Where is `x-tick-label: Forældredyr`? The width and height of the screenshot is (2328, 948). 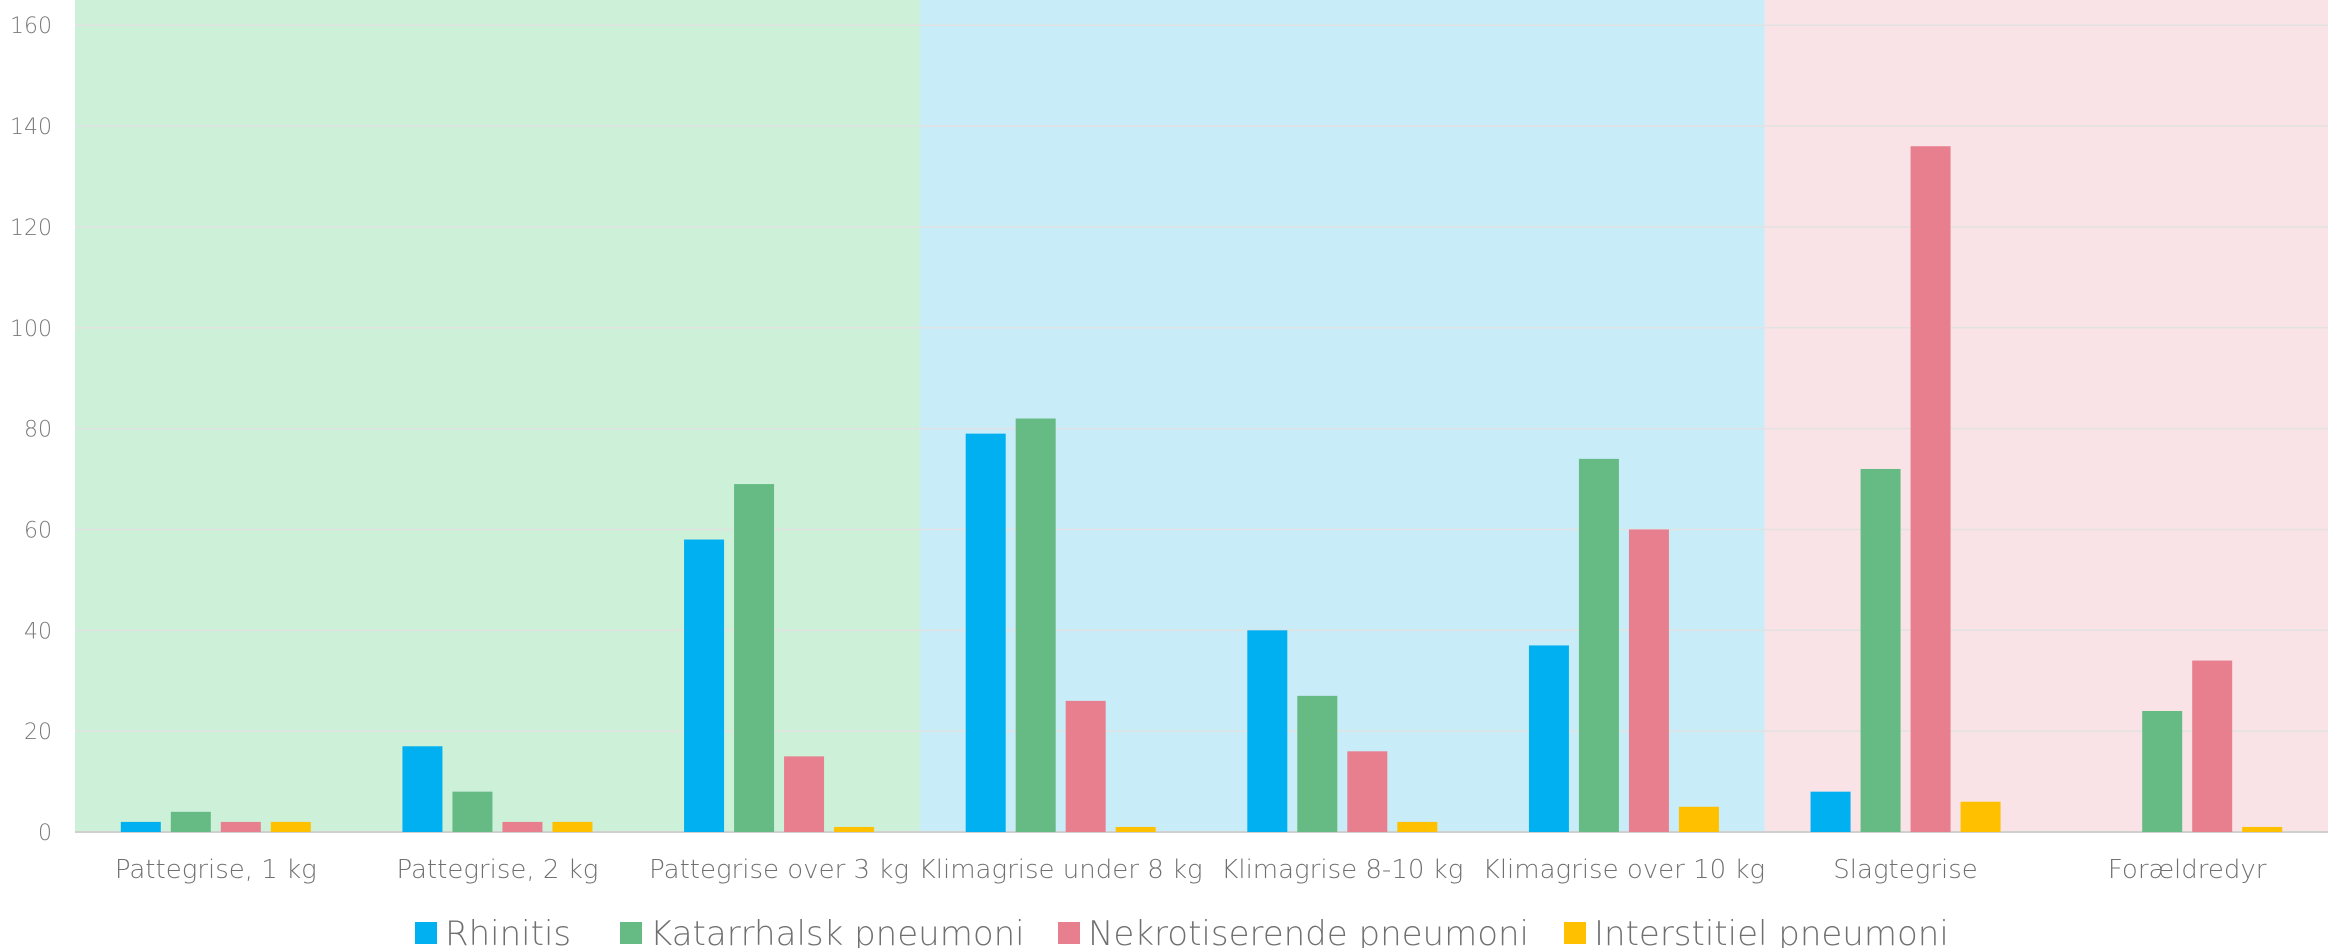
x-tick-label: Forældredyr is located at coordinates (2187, 870).